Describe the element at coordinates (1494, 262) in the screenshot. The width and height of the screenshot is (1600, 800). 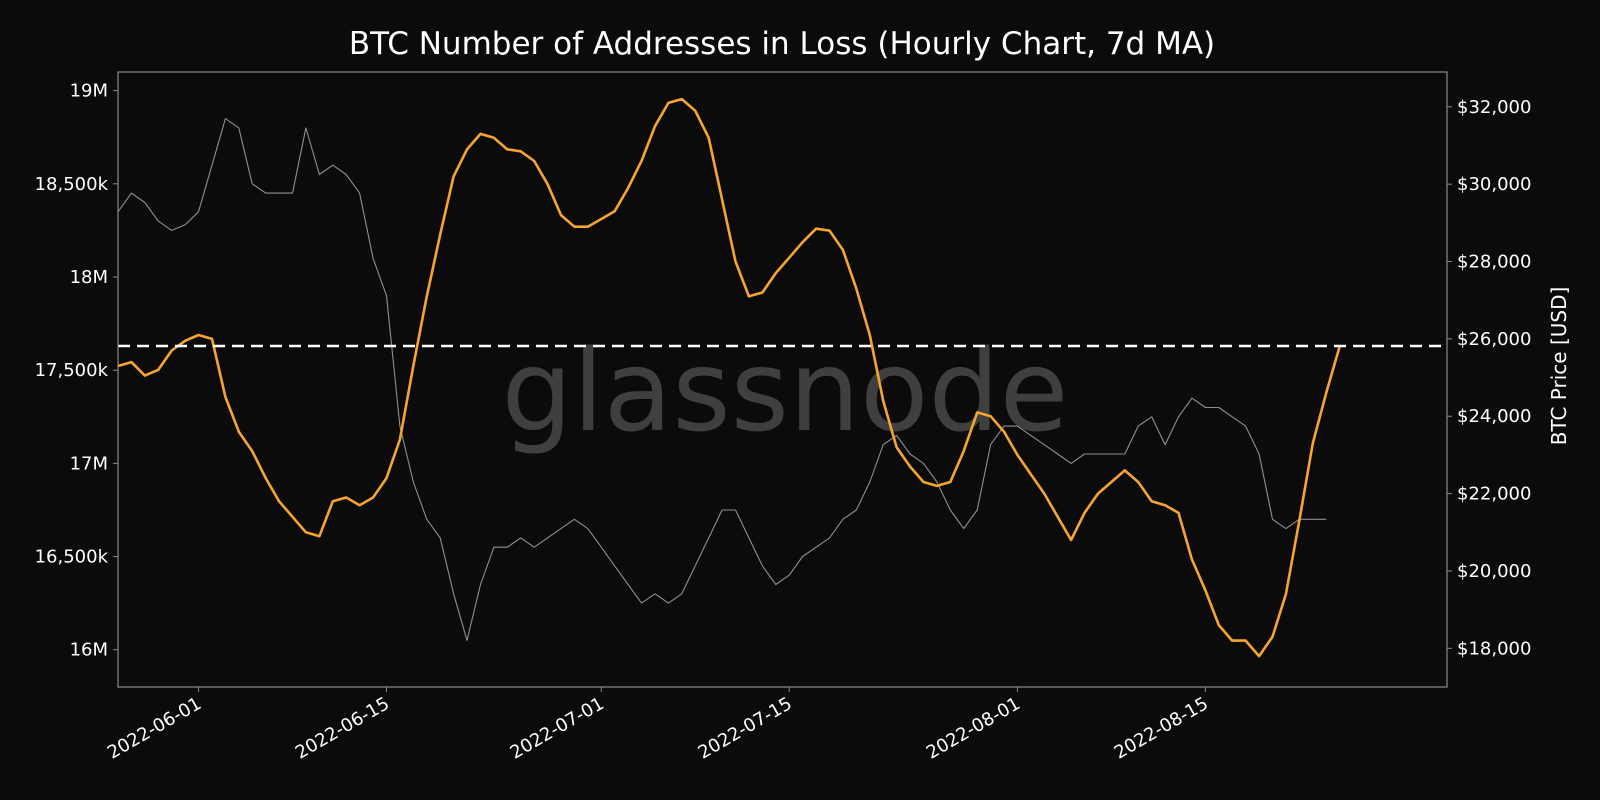
I see `right-tick-label: $28,000` at that location.